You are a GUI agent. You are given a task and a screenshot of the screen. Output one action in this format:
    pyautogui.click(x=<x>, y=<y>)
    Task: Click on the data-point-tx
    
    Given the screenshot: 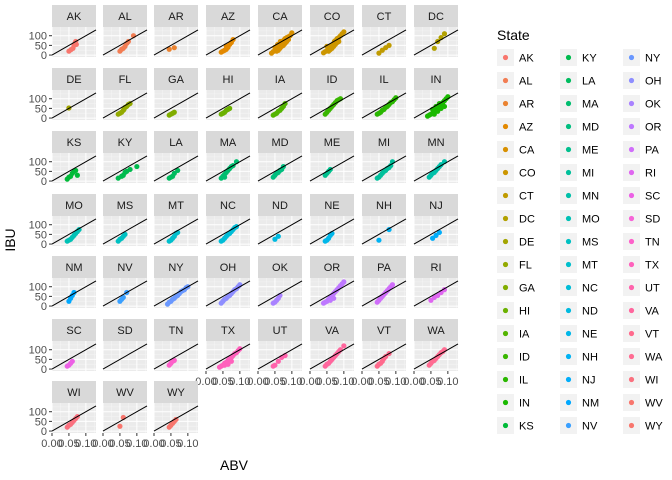 What is the action you would take?
    pyautogui.click(x=228, y=364)
    